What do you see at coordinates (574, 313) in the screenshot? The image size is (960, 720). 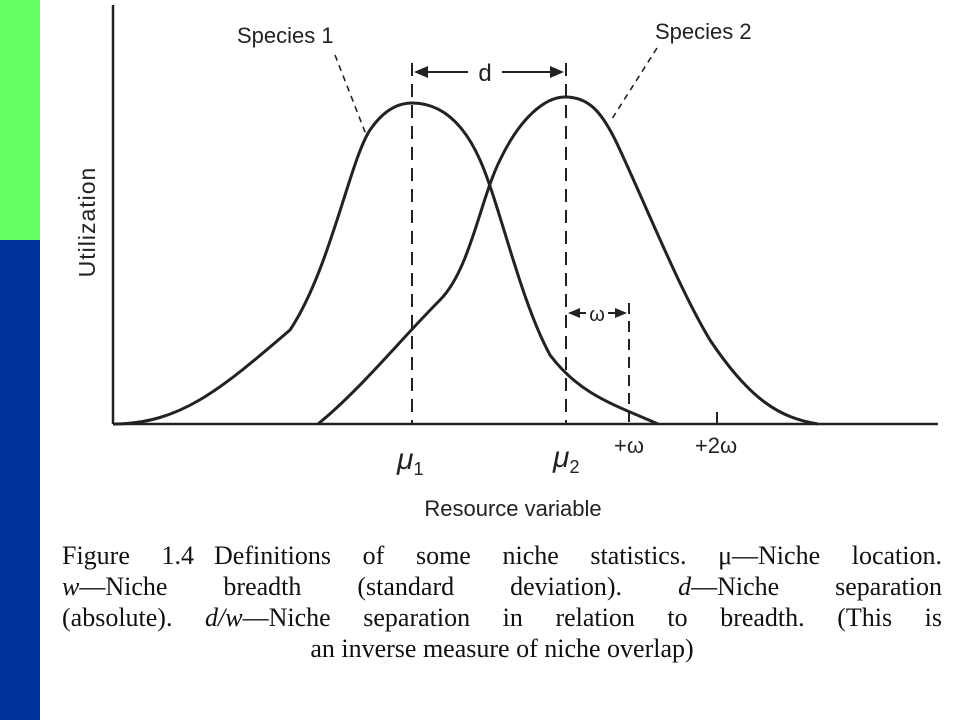 I see `breadth-arrowhead-left` at bounding box center [574, 313].